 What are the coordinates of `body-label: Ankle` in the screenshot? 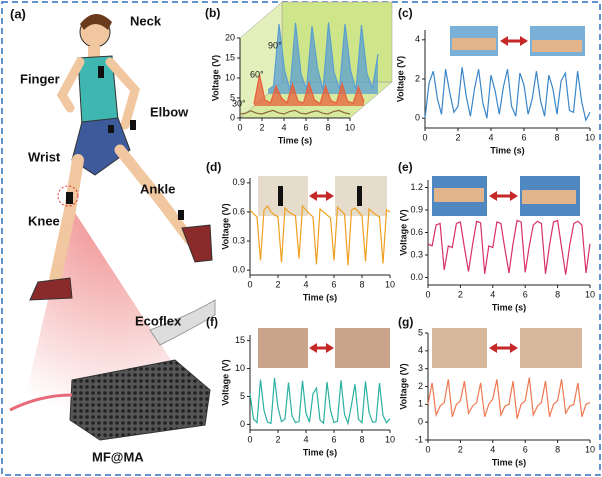 It's located at (157, 188).